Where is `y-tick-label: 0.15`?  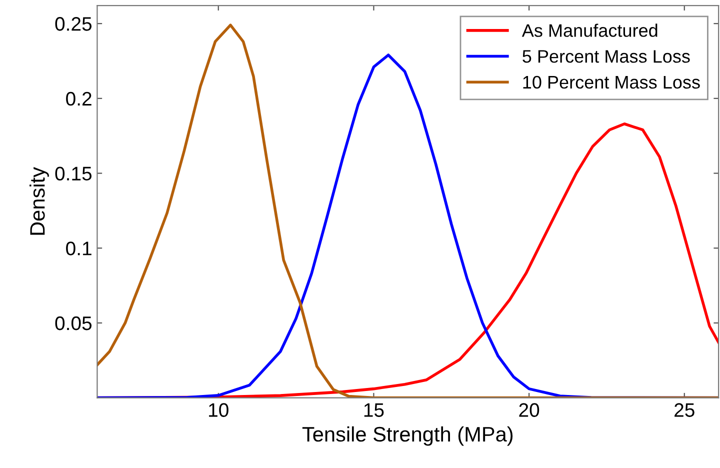
y-tick-label: 0.15 is located at coordinates (73, 173).